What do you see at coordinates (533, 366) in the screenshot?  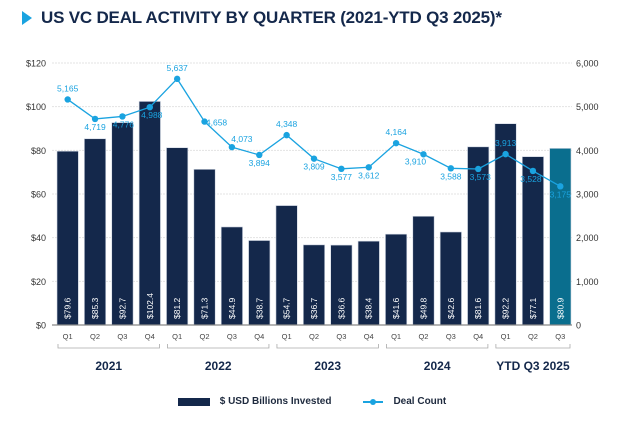 I see `group-label: YTD Q3 2025` at bounding box center [533, 366].